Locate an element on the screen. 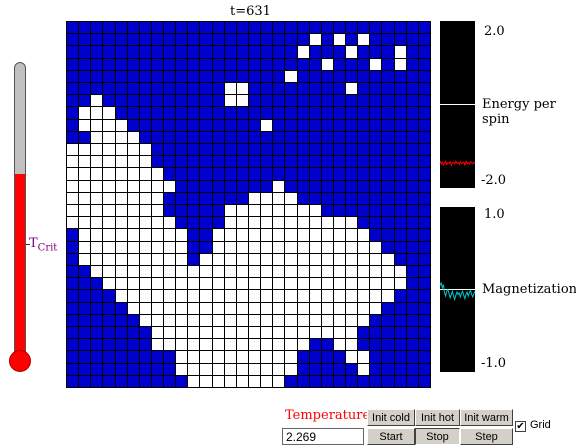 This screenshot has height=445, width=576. init-cold-button: Init cold is located at coordinates (391, 417).